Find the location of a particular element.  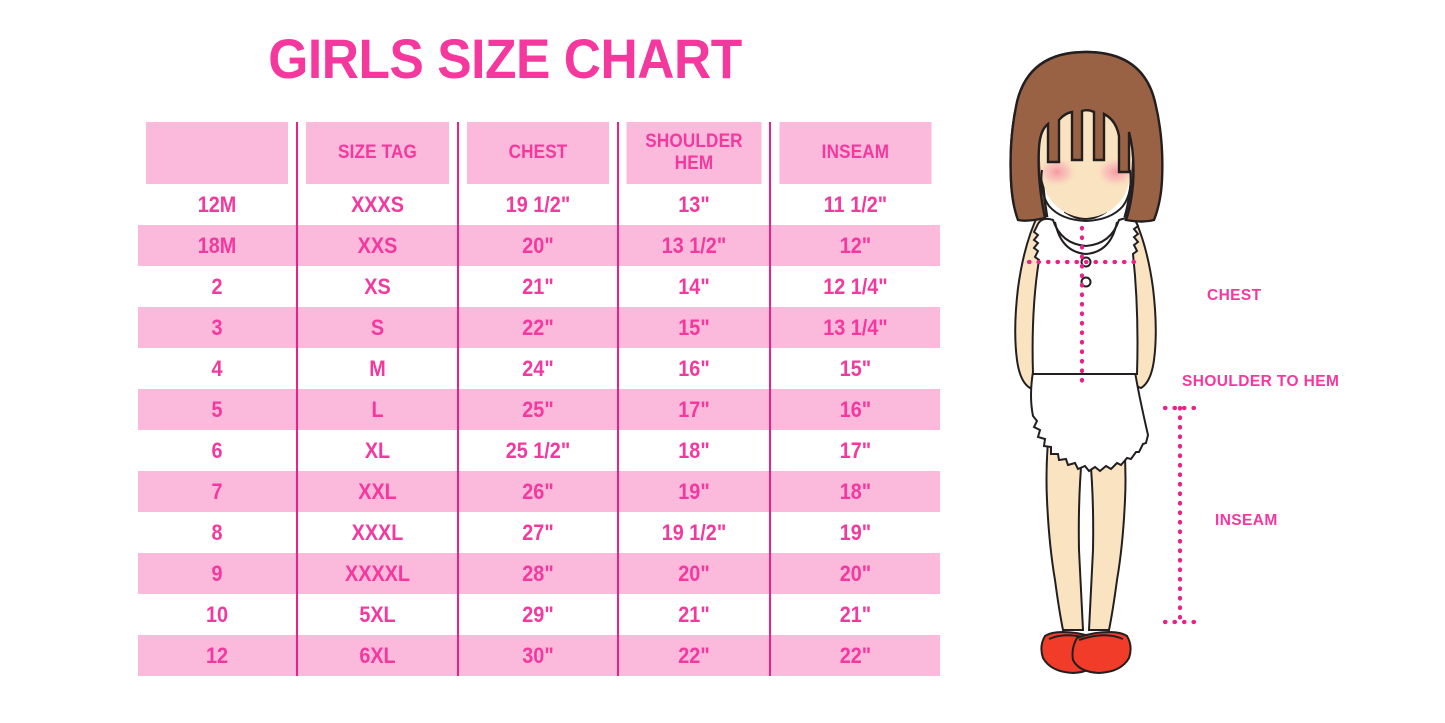

cell-size-tag: XXS is located at coordinates (378, 245).